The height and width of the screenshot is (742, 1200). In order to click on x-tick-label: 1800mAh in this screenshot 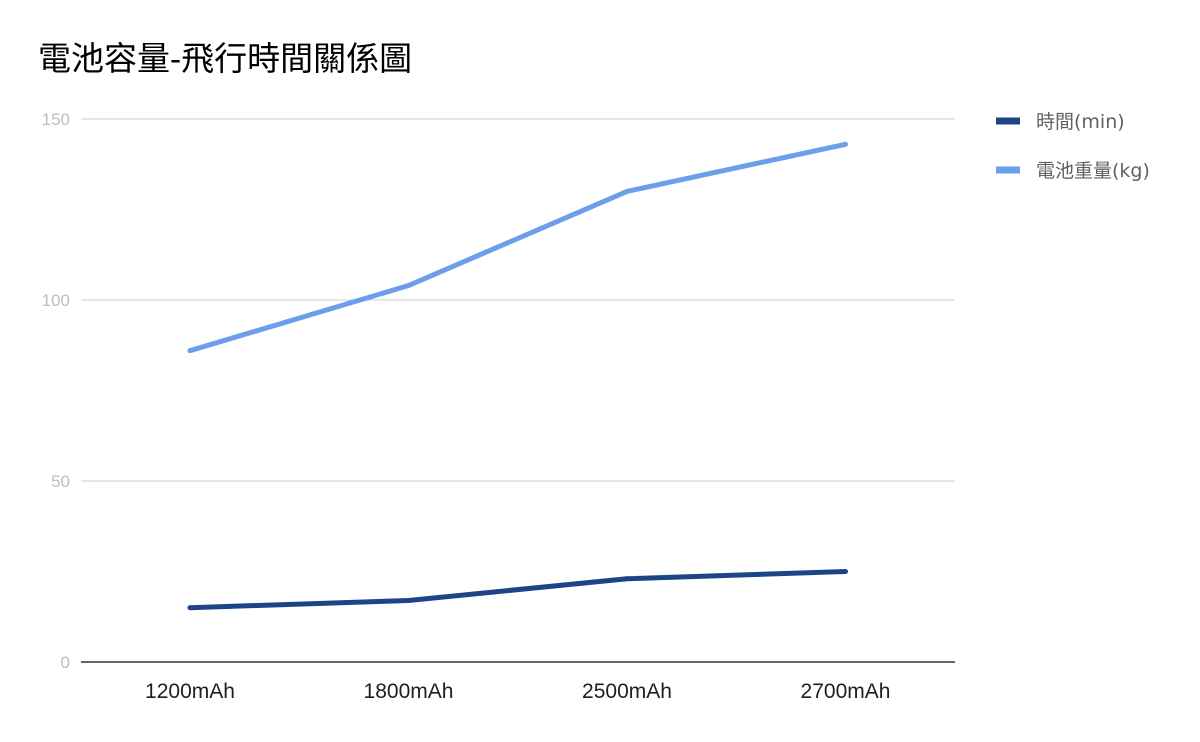, I will do `click(409, 691)`.